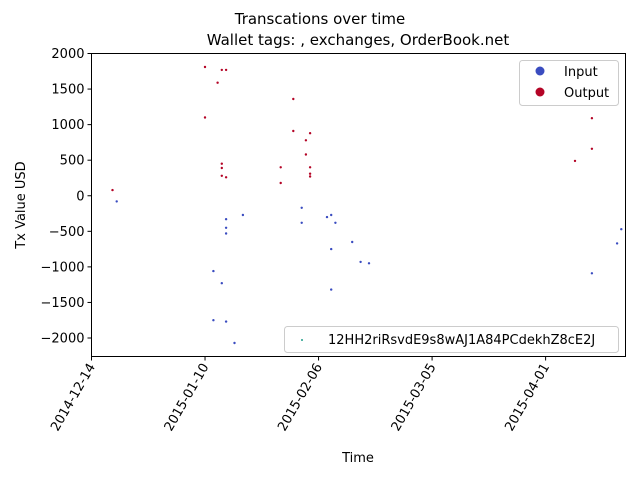  I want to click on address-legend: 12HH2riRsvdE9s8wAJ1A84PCdekhZ8cE2J, so click(451, 339).